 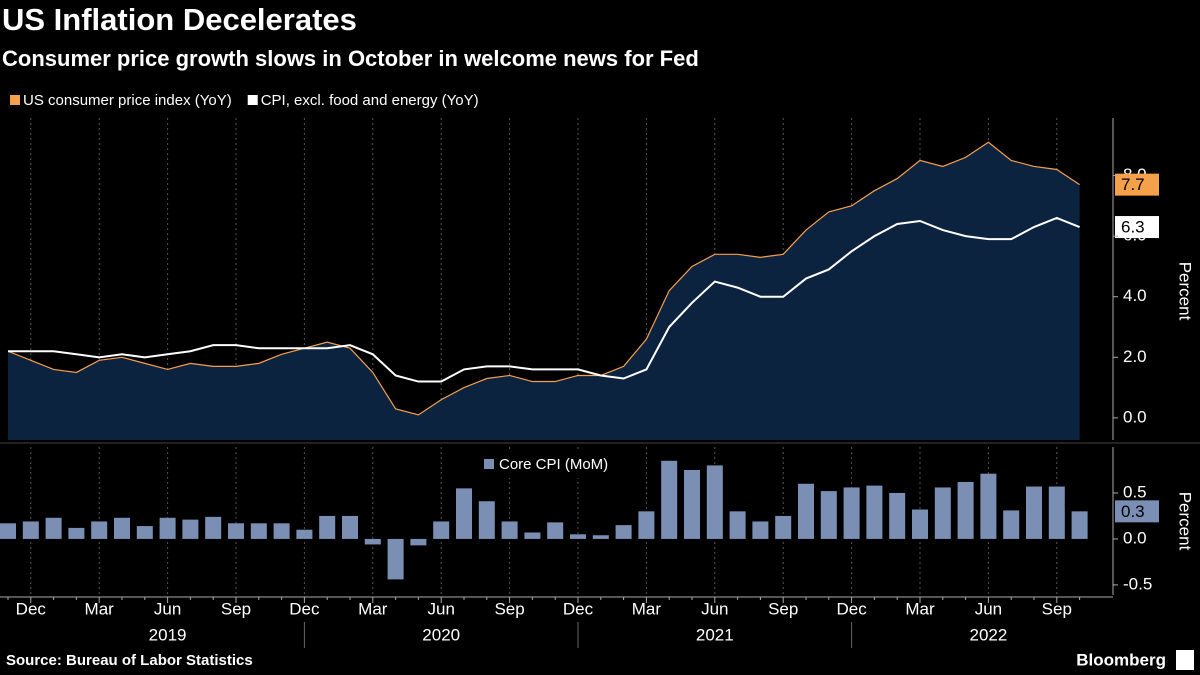 What do you see at coordinates (1133, 184) in the screenshot?
I see `end-label: 7.7` at bounding box center [1133, 184].